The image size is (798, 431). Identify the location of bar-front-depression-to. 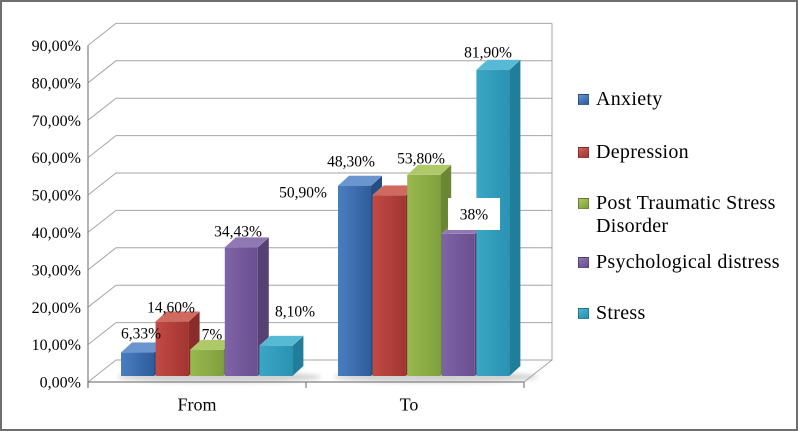
(389, 285).